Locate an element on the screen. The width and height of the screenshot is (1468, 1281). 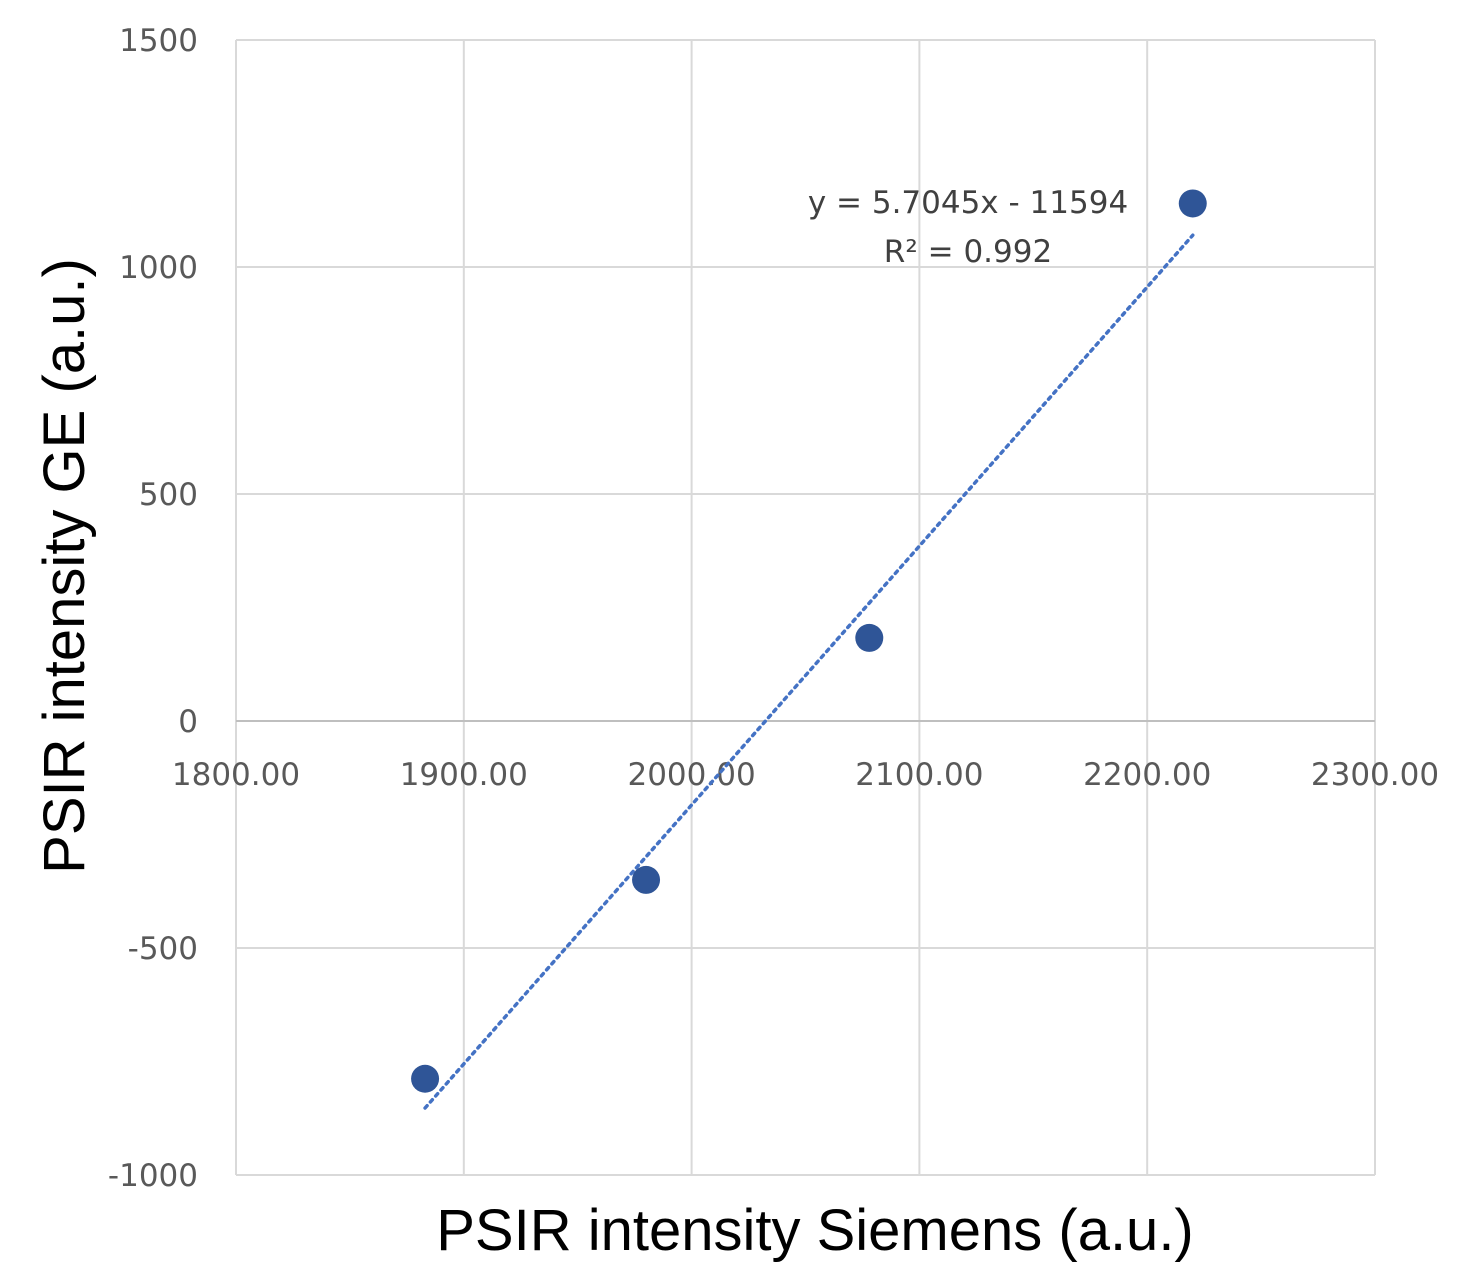
x-tick-label: 2000.00 is located at coordinates (691, 775).